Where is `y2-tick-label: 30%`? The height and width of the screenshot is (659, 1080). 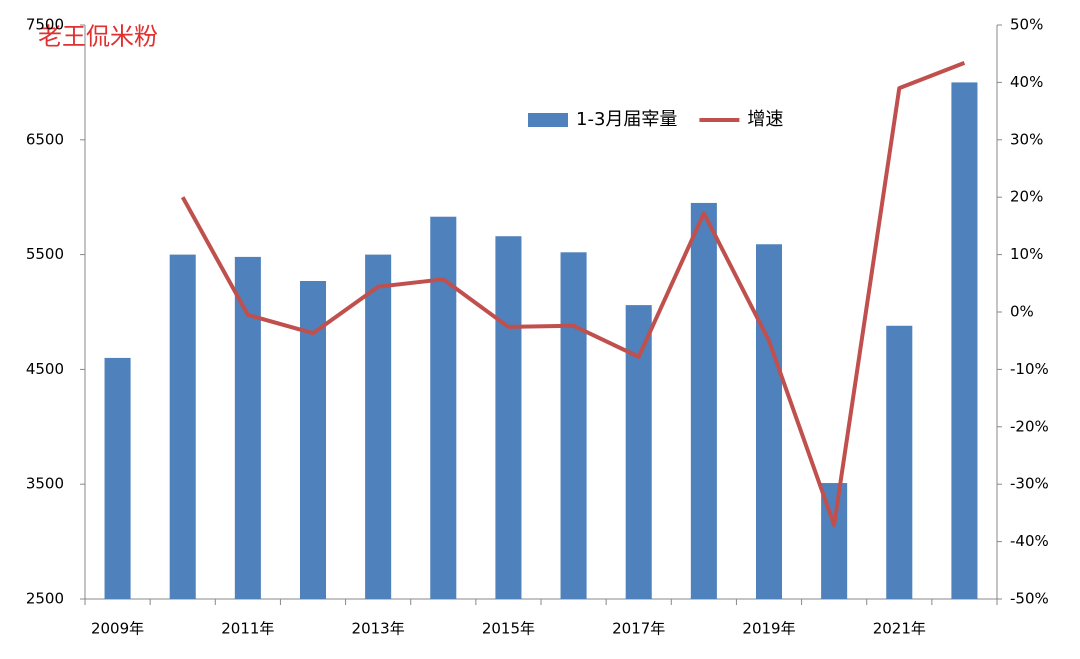
y2-tick-label: 30% is located at coordinates (1026, 139).